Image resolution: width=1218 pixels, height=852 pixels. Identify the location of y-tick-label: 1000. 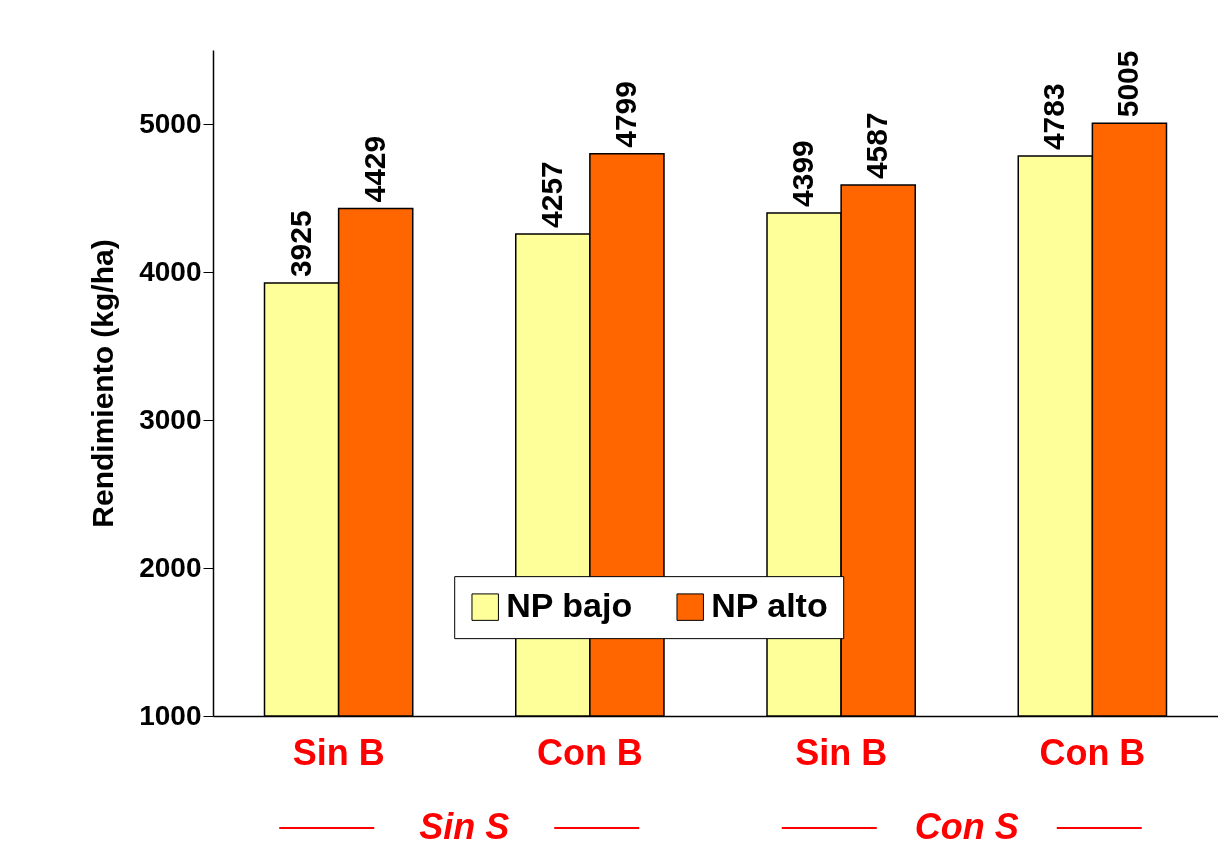
(170, 715).